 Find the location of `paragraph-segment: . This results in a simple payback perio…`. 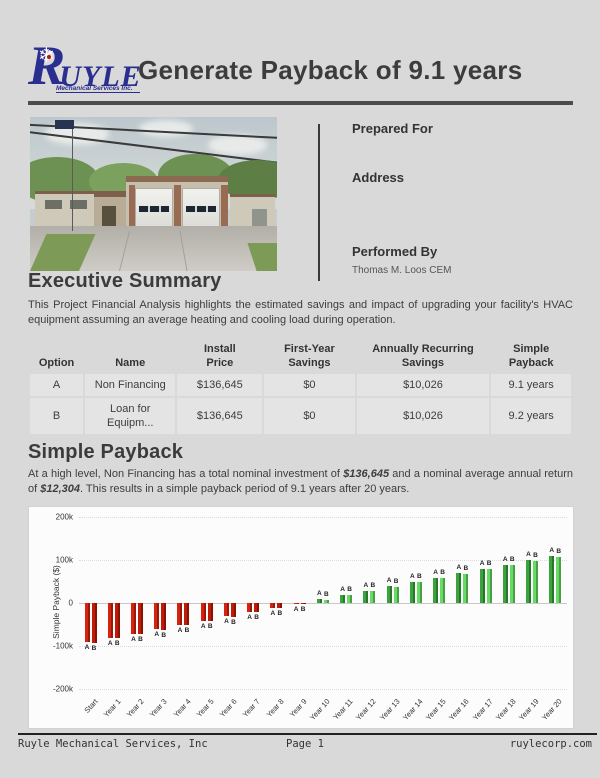

paragraph-segment: . This results in a simple payback perio… is located at coordinates (245, 489).